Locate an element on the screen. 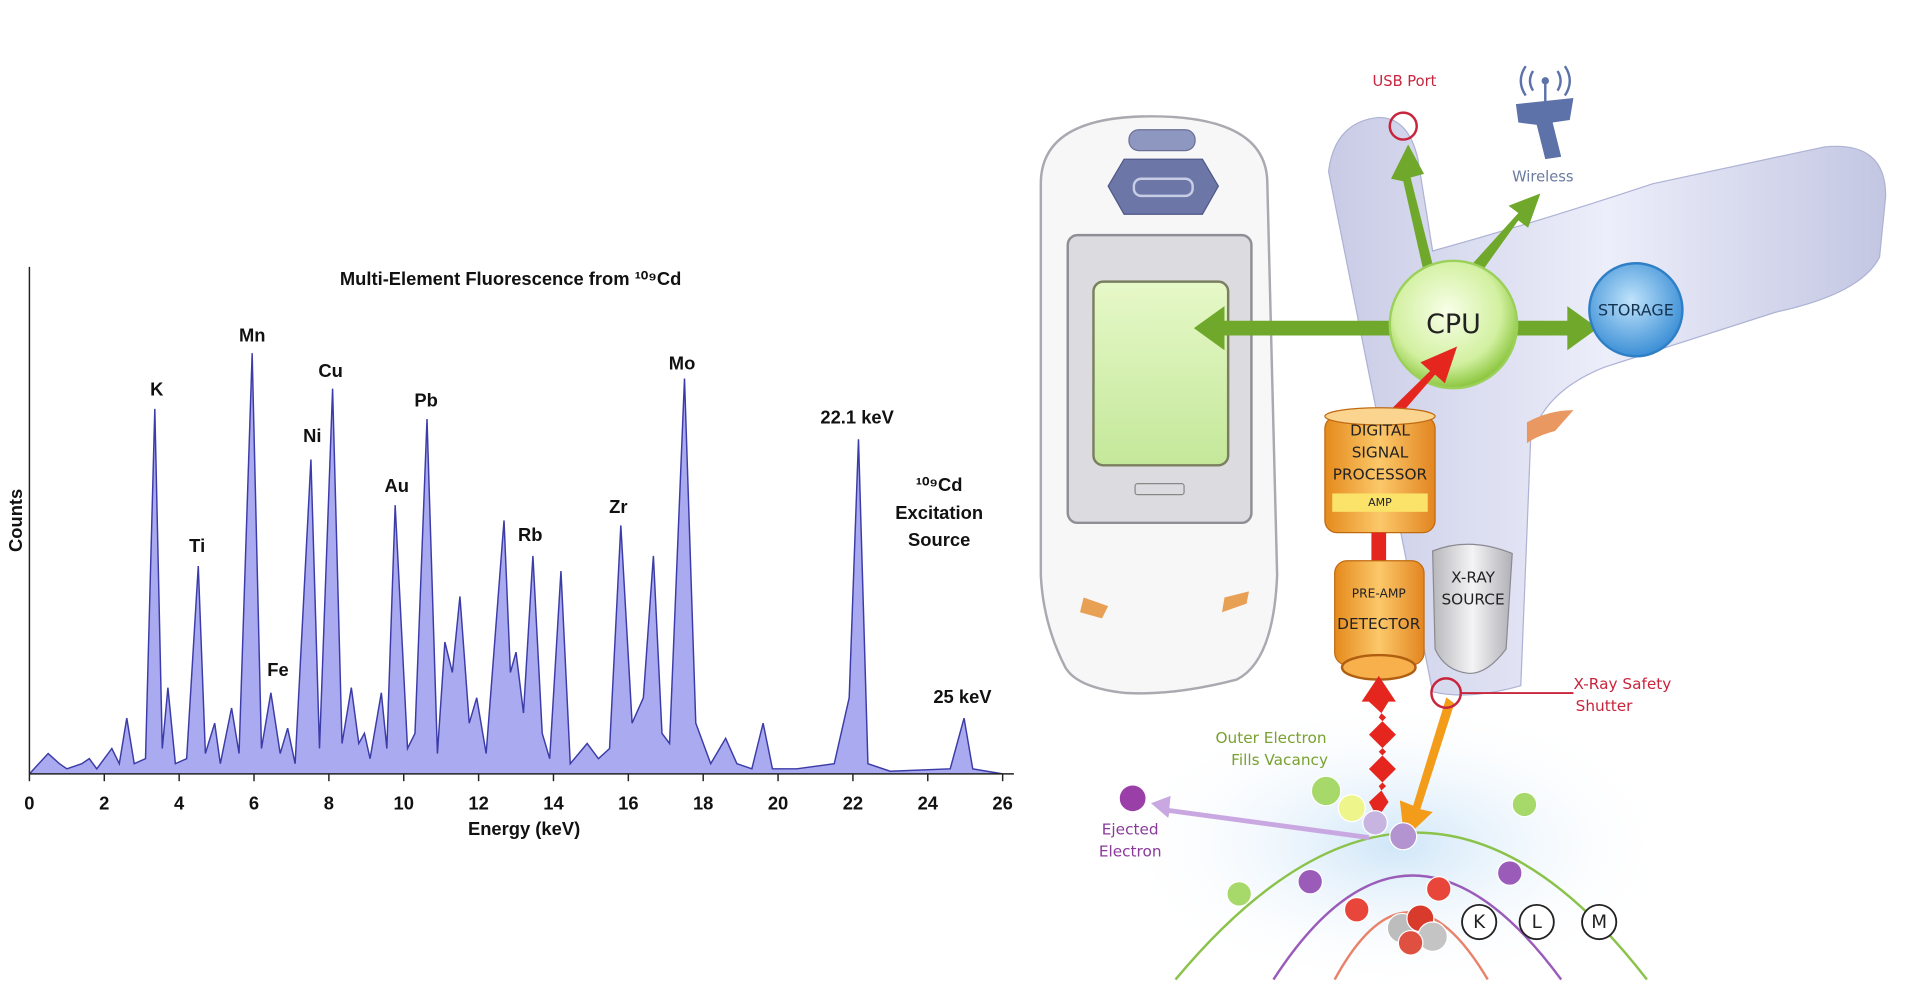  outer-label: Fills Vacancy is located at coordinates (1279, 760).